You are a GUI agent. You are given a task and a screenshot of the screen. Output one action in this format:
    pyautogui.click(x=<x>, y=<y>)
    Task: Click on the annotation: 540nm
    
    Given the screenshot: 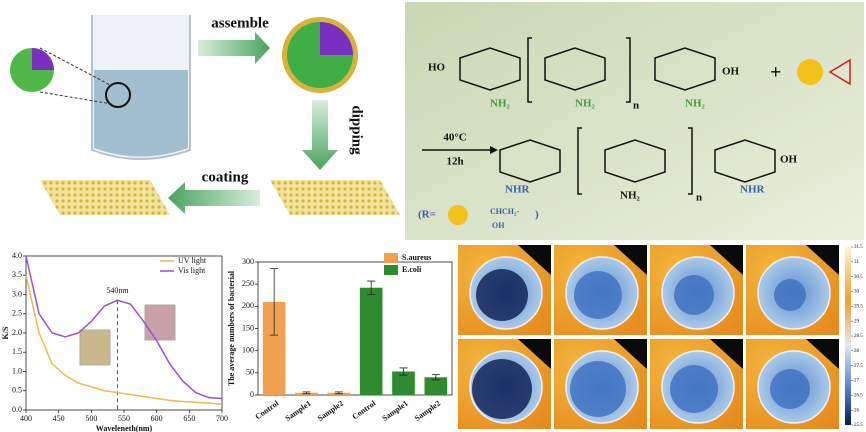 What is the action you would take?
    pyautogui.click(x=117, y=290)
    